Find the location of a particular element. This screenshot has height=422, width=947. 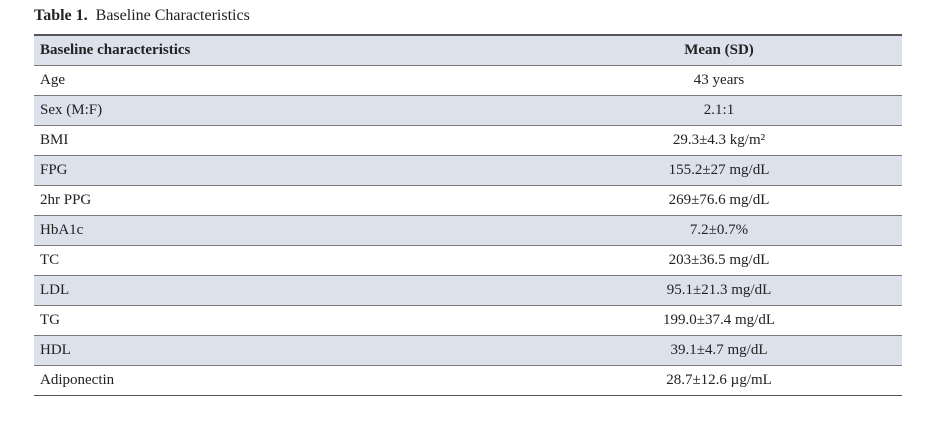

table-row: TG 199.0±37.4 mg/dL is located at coordinates (468, 320).